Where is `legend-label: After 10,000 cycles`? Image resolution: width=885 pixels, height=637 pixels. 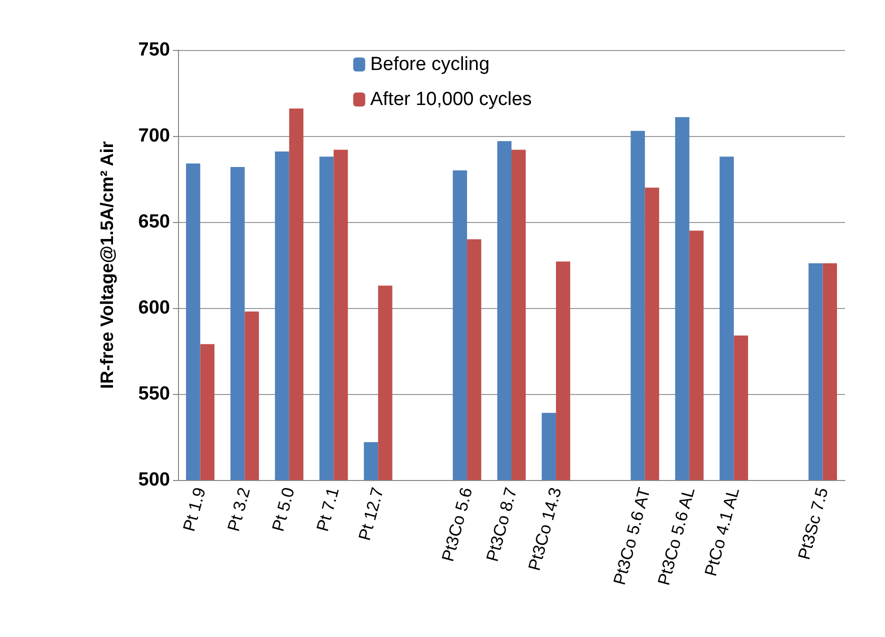
legend-label: After 10,000 cycles is located at coordinates (451, 99).